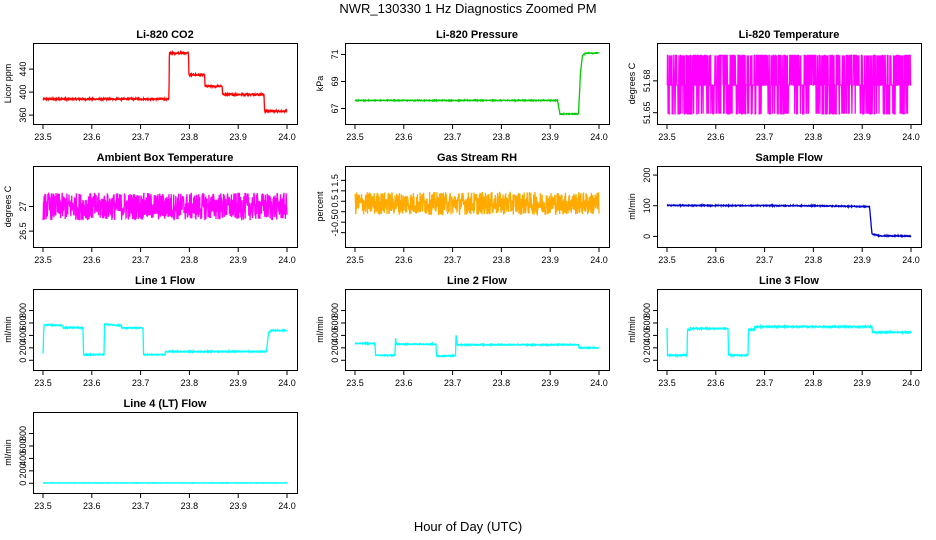  I want to click on chart-title: Line 1 Flow, so click(165, 281).